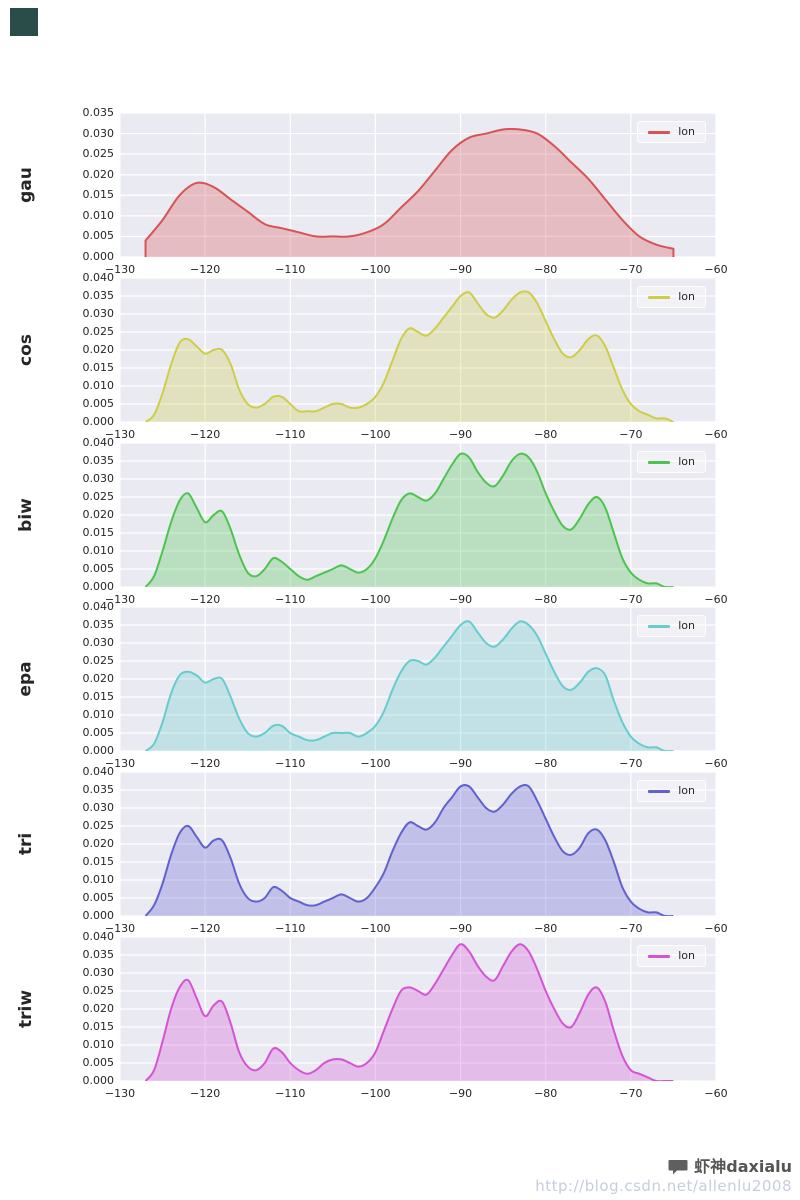 Image resolution: width=800 pixels, height=1200 pixels. Describe the element at coordinates (26, 185) in the screenshot. I see `y-axis-label: gau` at that location.